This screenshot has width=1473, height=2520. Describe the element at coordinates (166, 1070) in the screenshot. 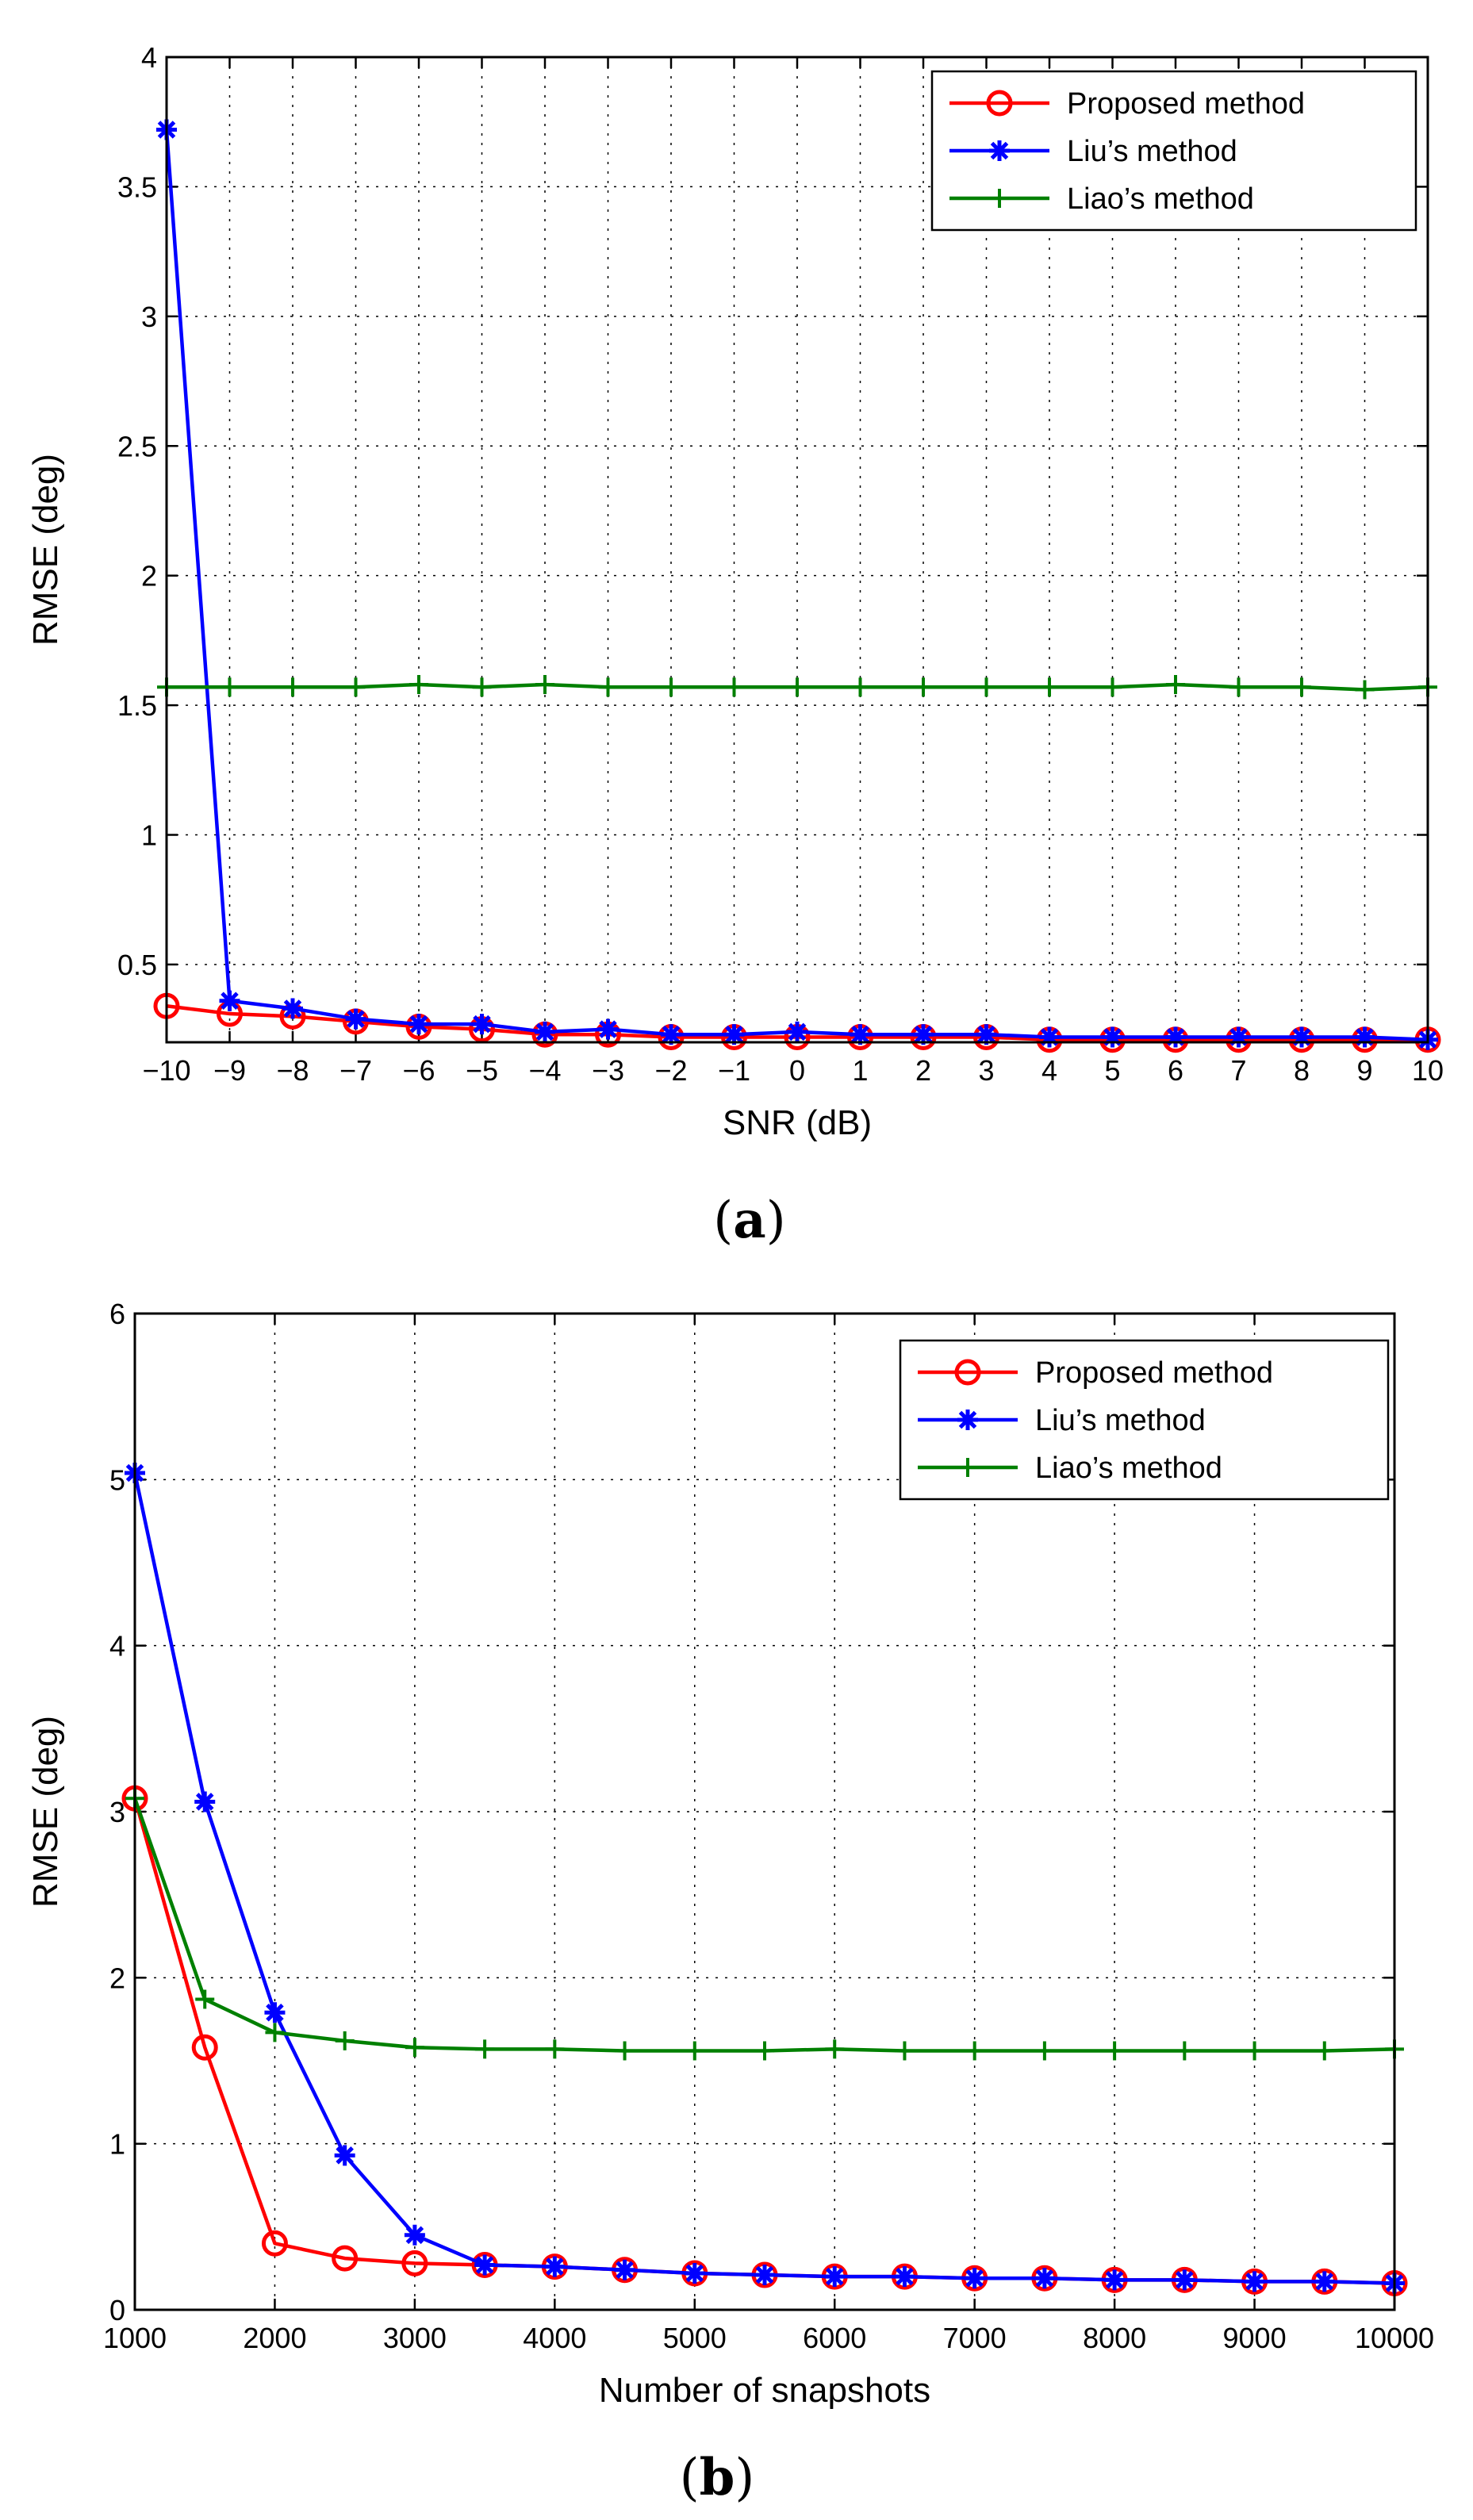

I see `x-tick-label: −10` at that location.